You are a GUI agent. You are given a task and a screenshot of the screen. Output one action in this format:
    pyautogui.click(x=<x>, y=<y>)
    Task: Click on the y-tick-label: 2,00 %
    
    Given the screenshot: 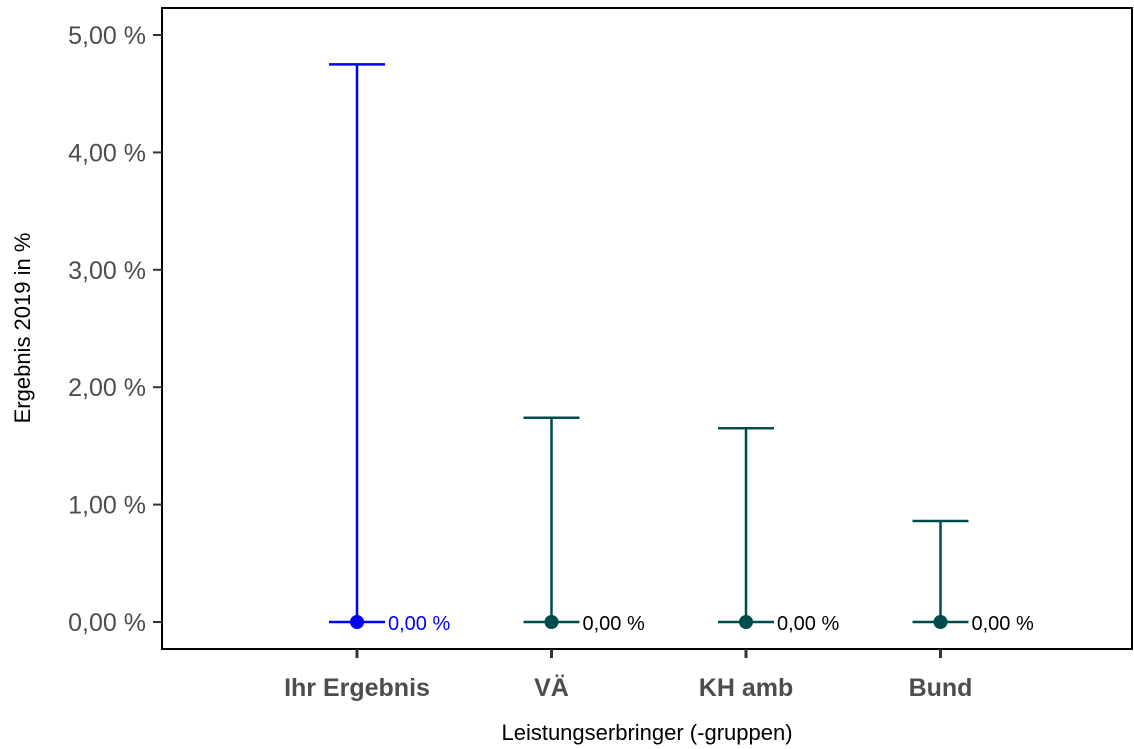 What is the action you would take?
    pyautogui.click(x=107, y=388)
    